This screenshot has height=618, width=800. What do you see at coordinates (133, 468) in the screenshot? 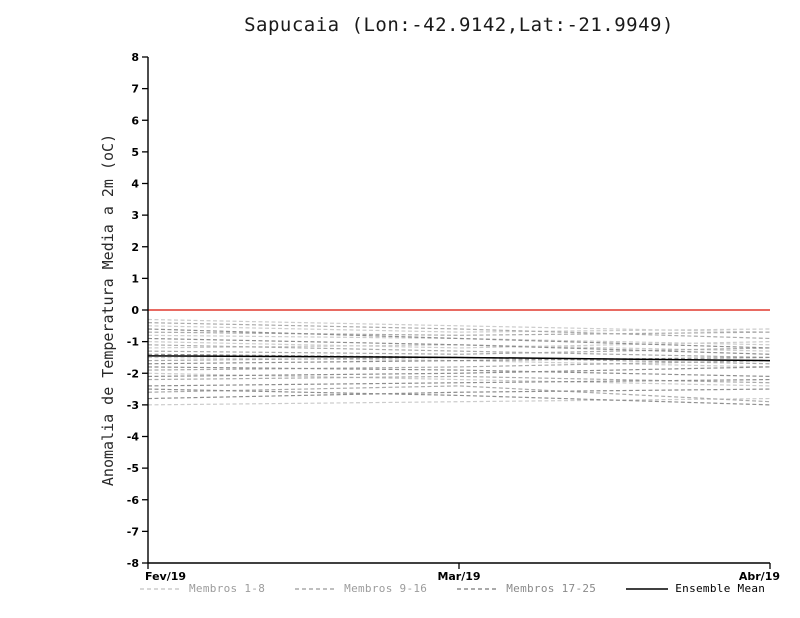
I see `svg-text: -5` at bounding box center [133, 468].